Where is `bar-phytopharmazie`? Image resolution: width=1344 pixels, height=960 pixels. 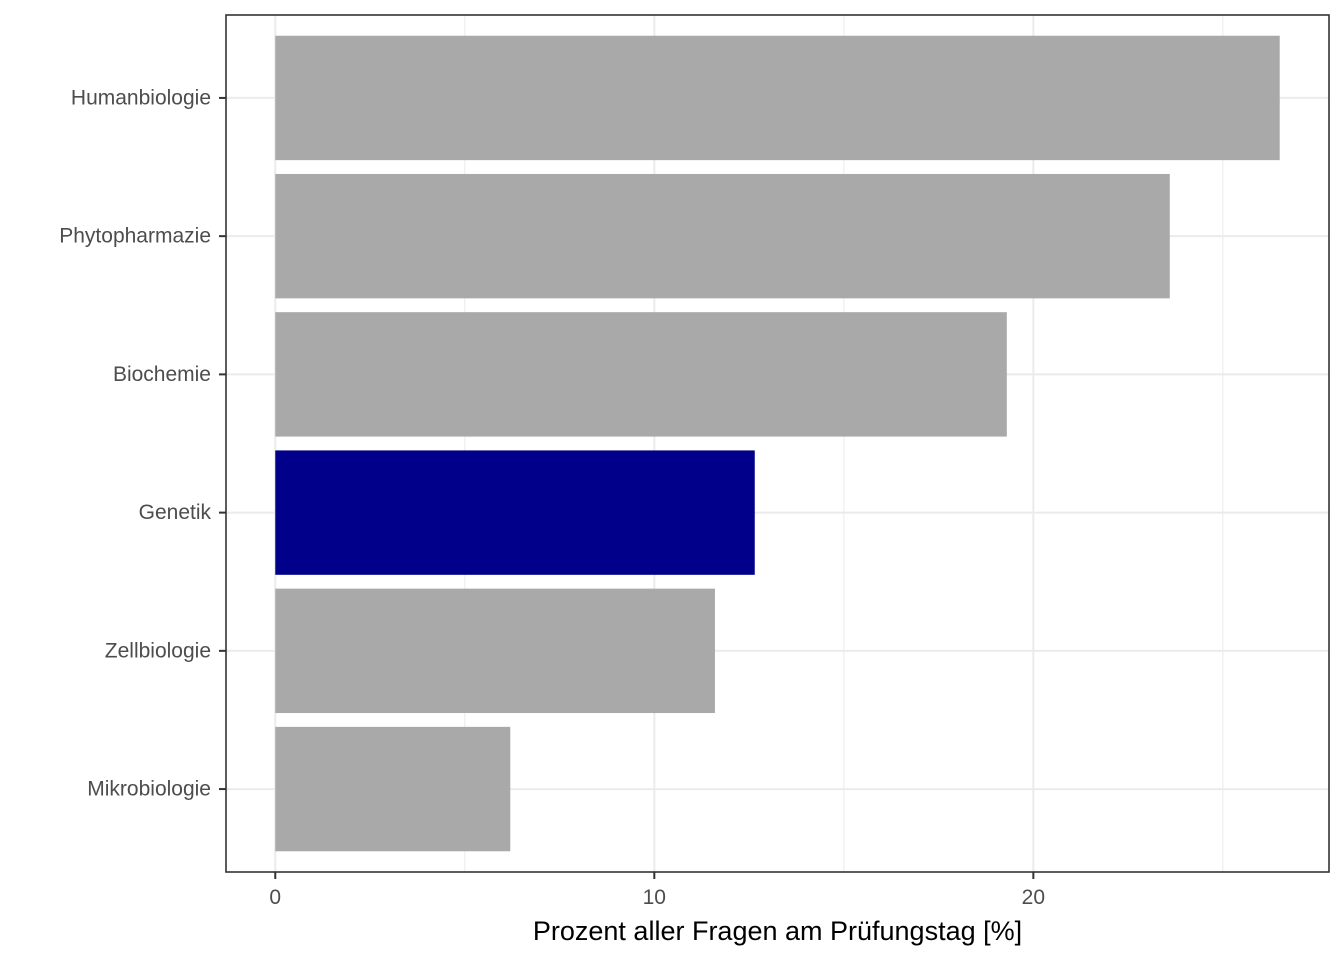 bar-phytopharmazie is located at coordinates (722, 236).